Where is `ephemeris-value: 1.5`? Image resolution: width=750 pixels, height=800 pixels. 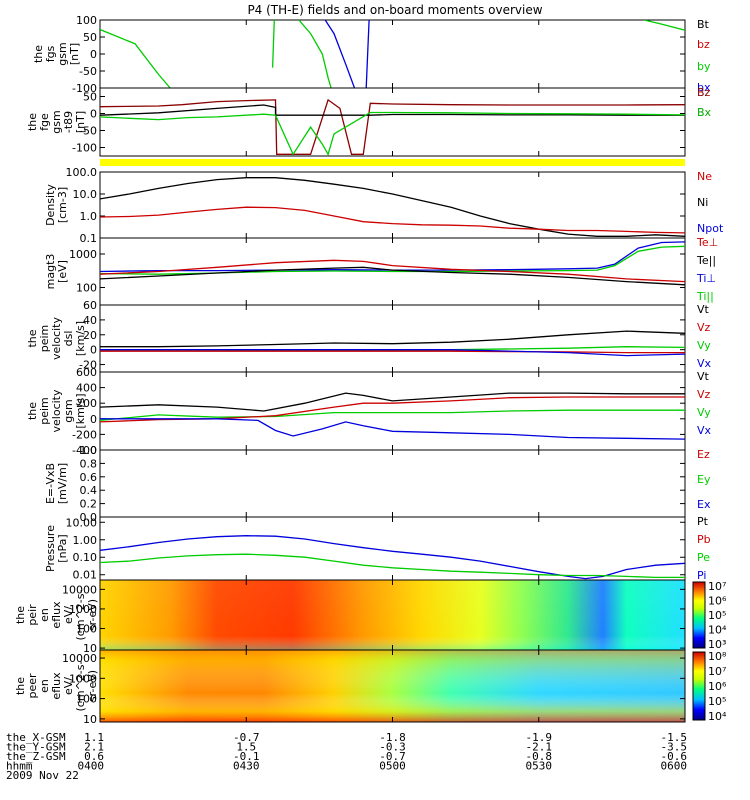
ephemeris-value: 1.5 is located at coordinates (246, 747).